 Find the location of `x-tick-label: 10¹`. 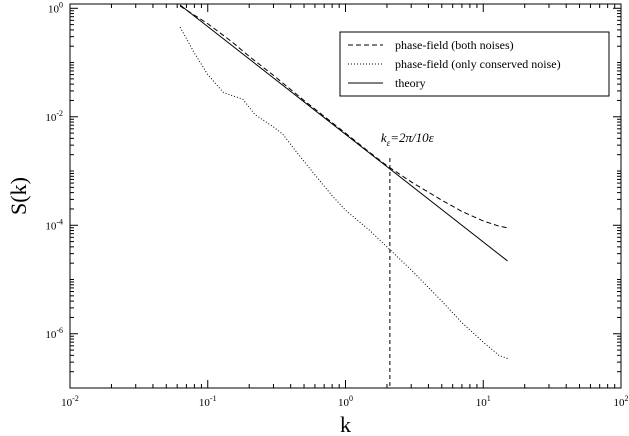

x-tick-label: 10¹ is located at coordinates (483, 401).